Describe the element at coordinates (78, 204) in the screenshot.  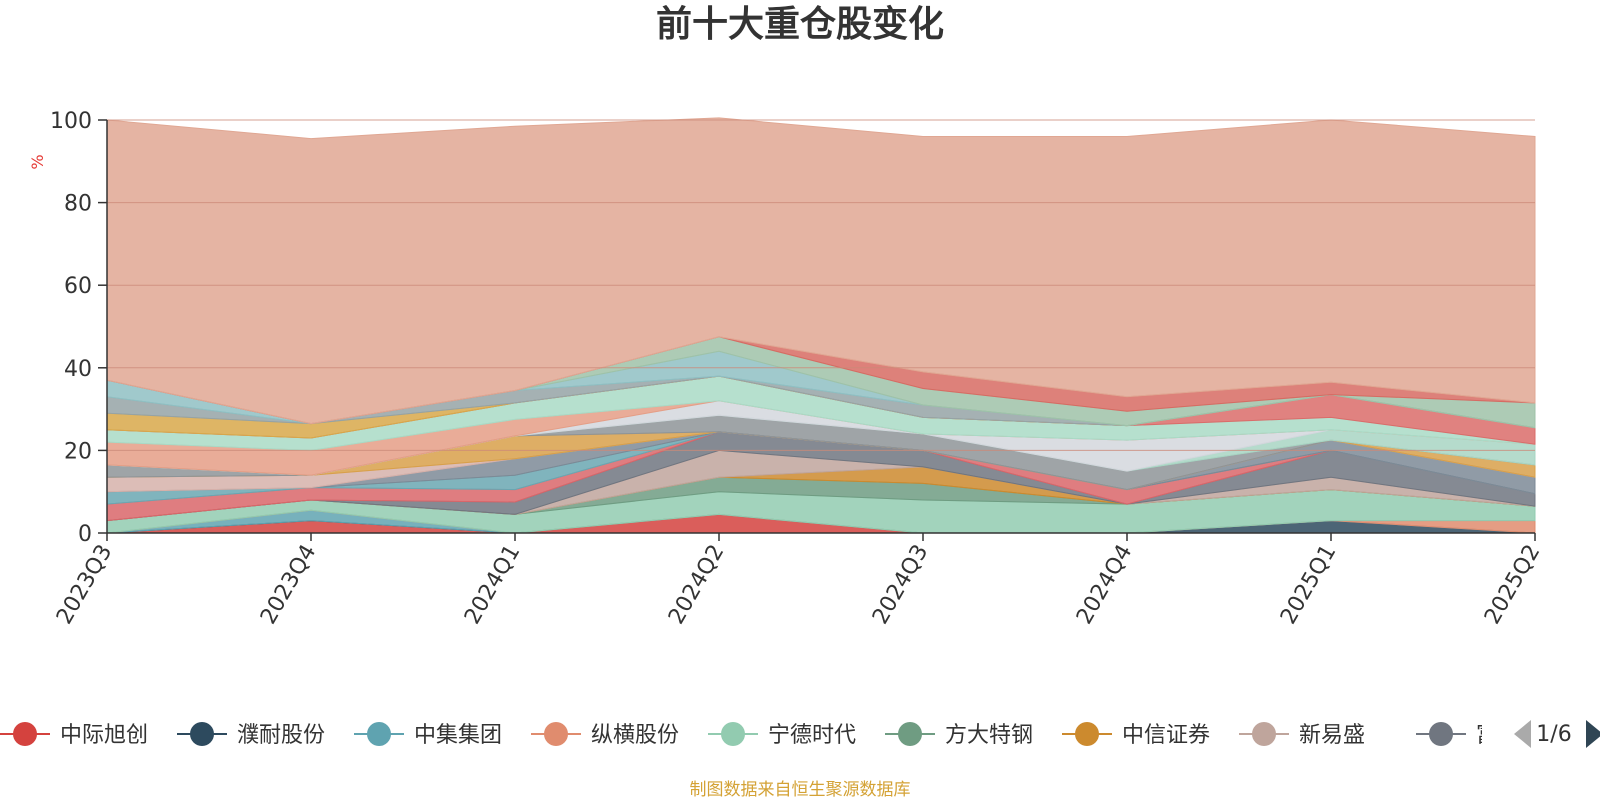
I see `y-tick-label: 80` at that location.